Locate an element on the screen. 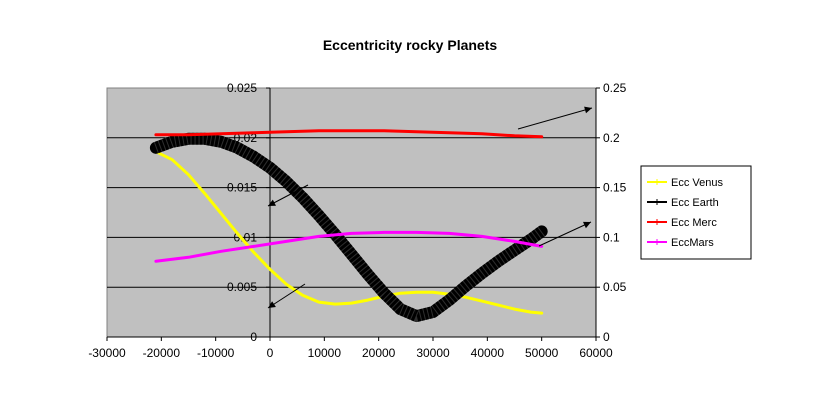 This screenshot has height=417, width=825. arrow-mars-right-head is located at coordinates (587, 225).